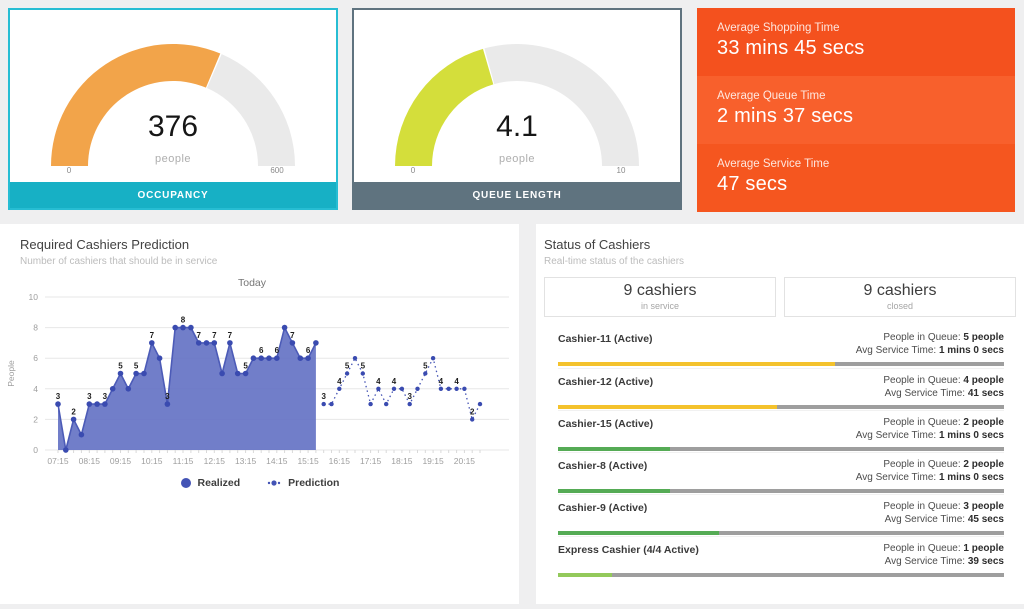  What do you see at coordinates (252, 283) in the screenshot?
I see `svg-text: Today` at bounding box center [252, 283].